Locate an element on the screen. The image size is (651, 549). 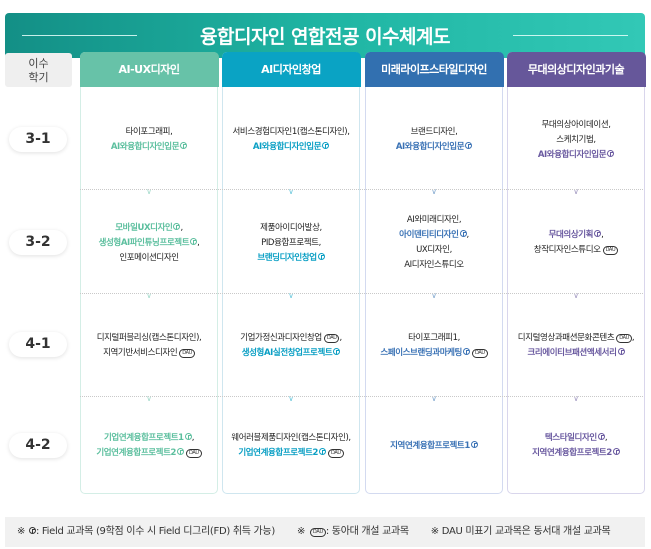
course-name: 서비스경험디자인1(캡스톤디자인), is located at coordinates (291, 132).